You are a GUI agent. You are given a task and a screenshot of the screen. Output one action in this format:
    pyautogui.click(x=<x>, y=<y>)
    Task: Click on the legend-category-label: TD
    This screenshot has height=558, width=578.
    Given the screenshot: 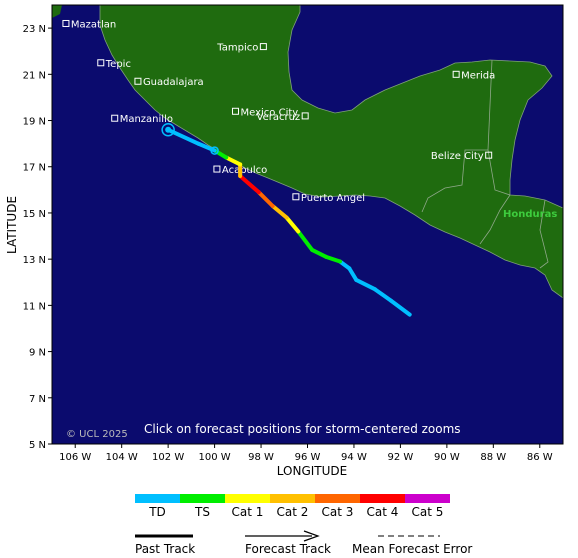 What is the action you would take?
    pyautogui.click(x=157, y=512)
    